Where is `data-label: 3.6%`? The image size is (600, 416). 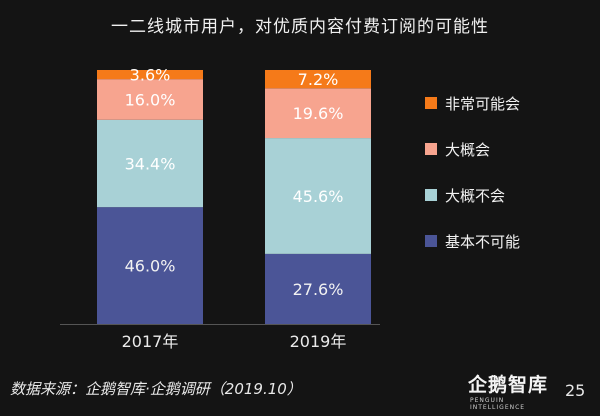
data-label: 3.6% is located at coordinates (150, 75).